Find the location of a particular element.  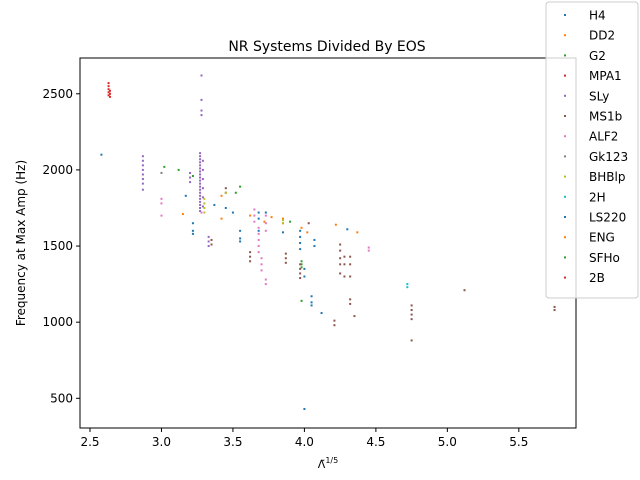

y-axis-label: Frequency at Max Amp (Hz) is located at coordinates (21, 243).